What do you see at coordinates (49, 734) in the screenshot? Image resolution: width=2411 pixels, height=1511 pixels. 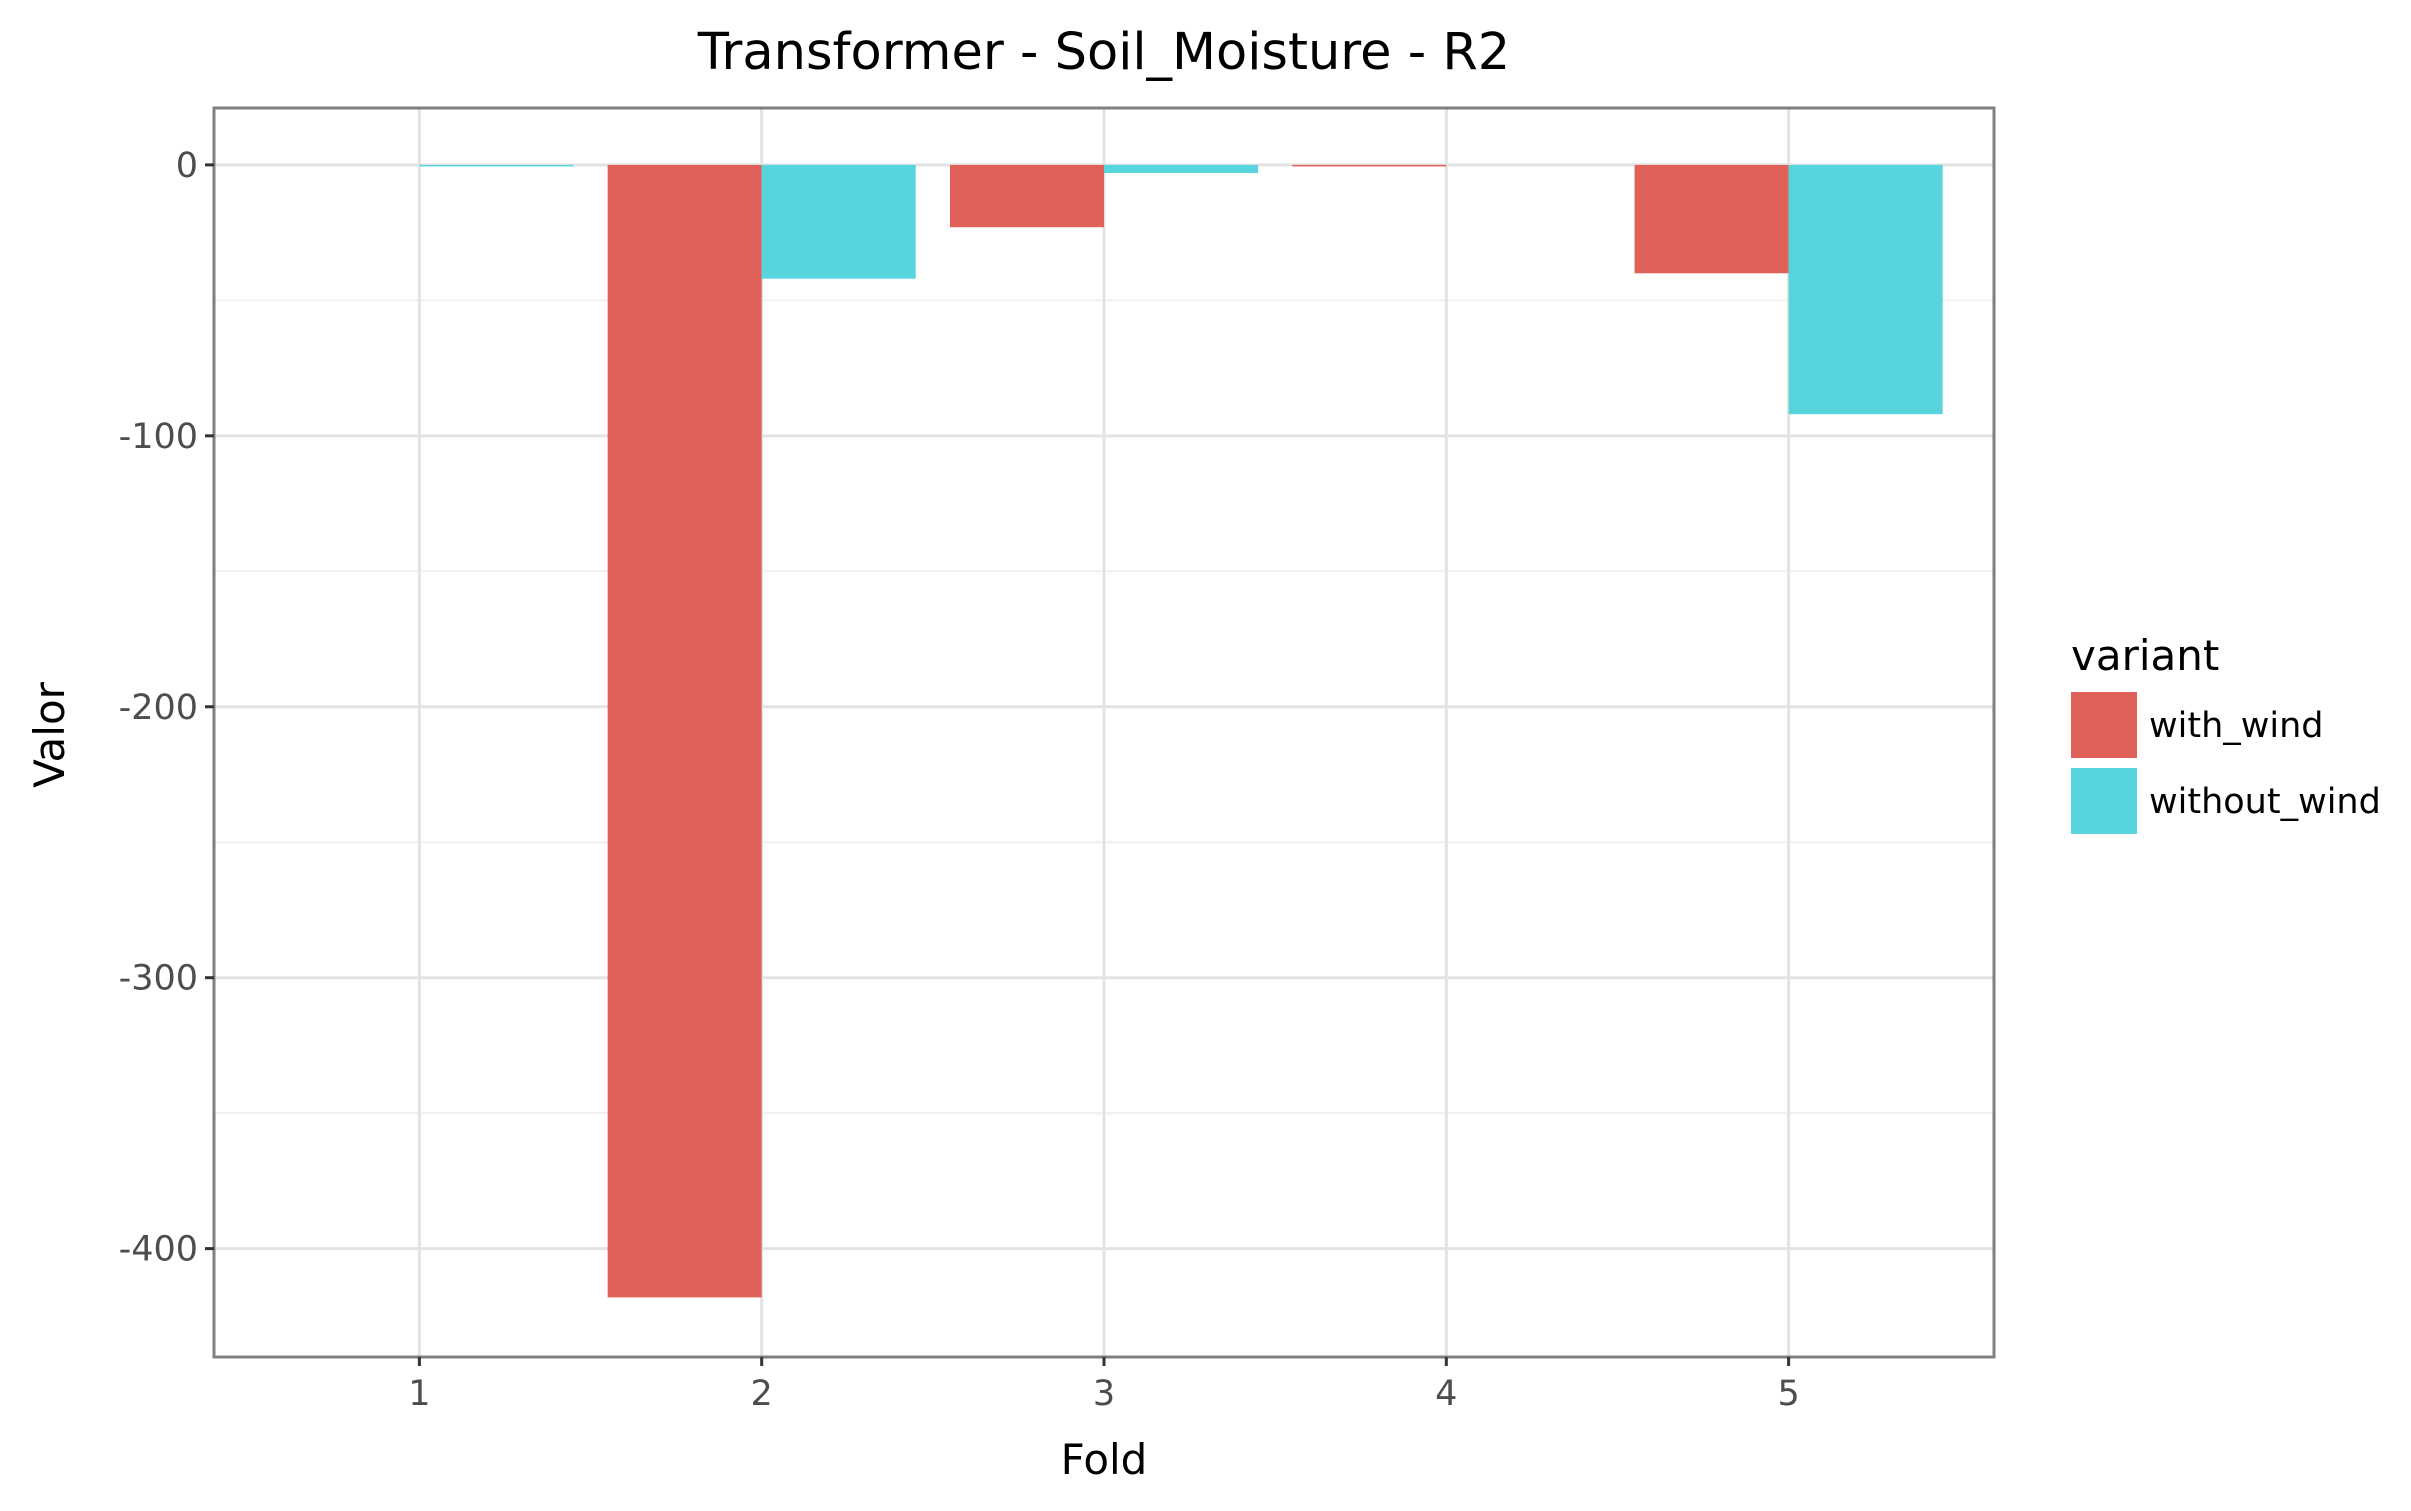 I see `y-axis-title: Valor` at bounding box center [49, 734].